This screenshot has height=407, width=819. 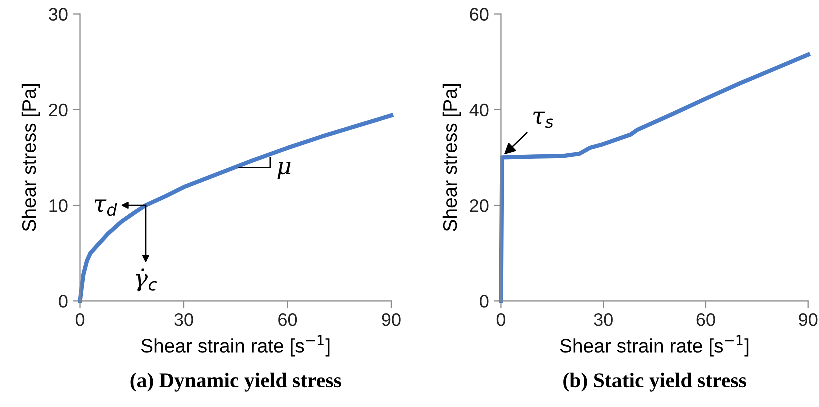 I want to click on annotation: τ$_{d}$, so click(x=106, y=208).